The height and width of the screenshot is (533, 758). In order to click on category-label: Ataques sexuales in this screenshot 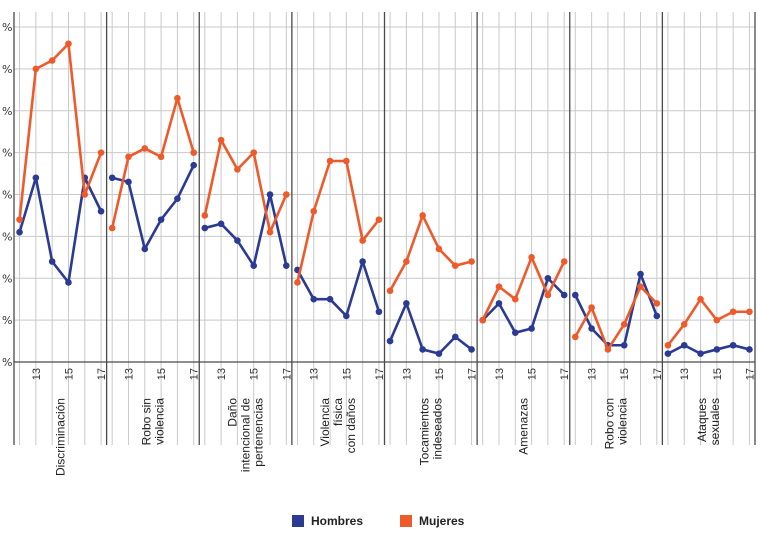, I will do `click(708, 421)`.